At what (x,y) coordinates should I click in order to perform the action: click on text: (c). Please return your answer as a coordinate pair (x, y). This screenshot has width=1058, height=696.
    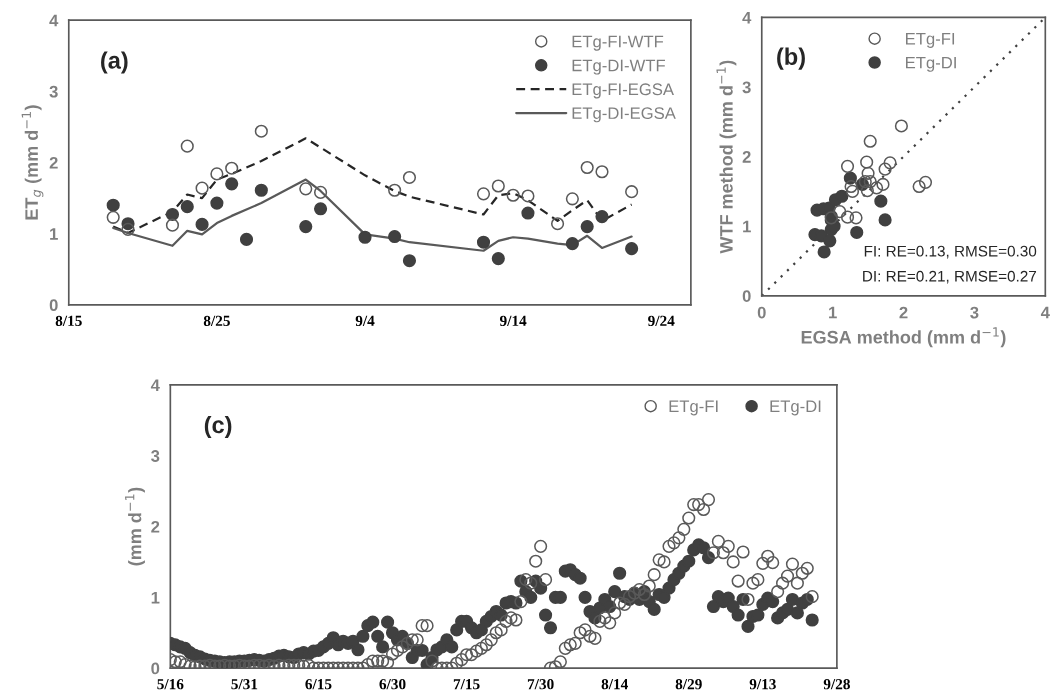
    Looking at the image, I should click on (218, 426).